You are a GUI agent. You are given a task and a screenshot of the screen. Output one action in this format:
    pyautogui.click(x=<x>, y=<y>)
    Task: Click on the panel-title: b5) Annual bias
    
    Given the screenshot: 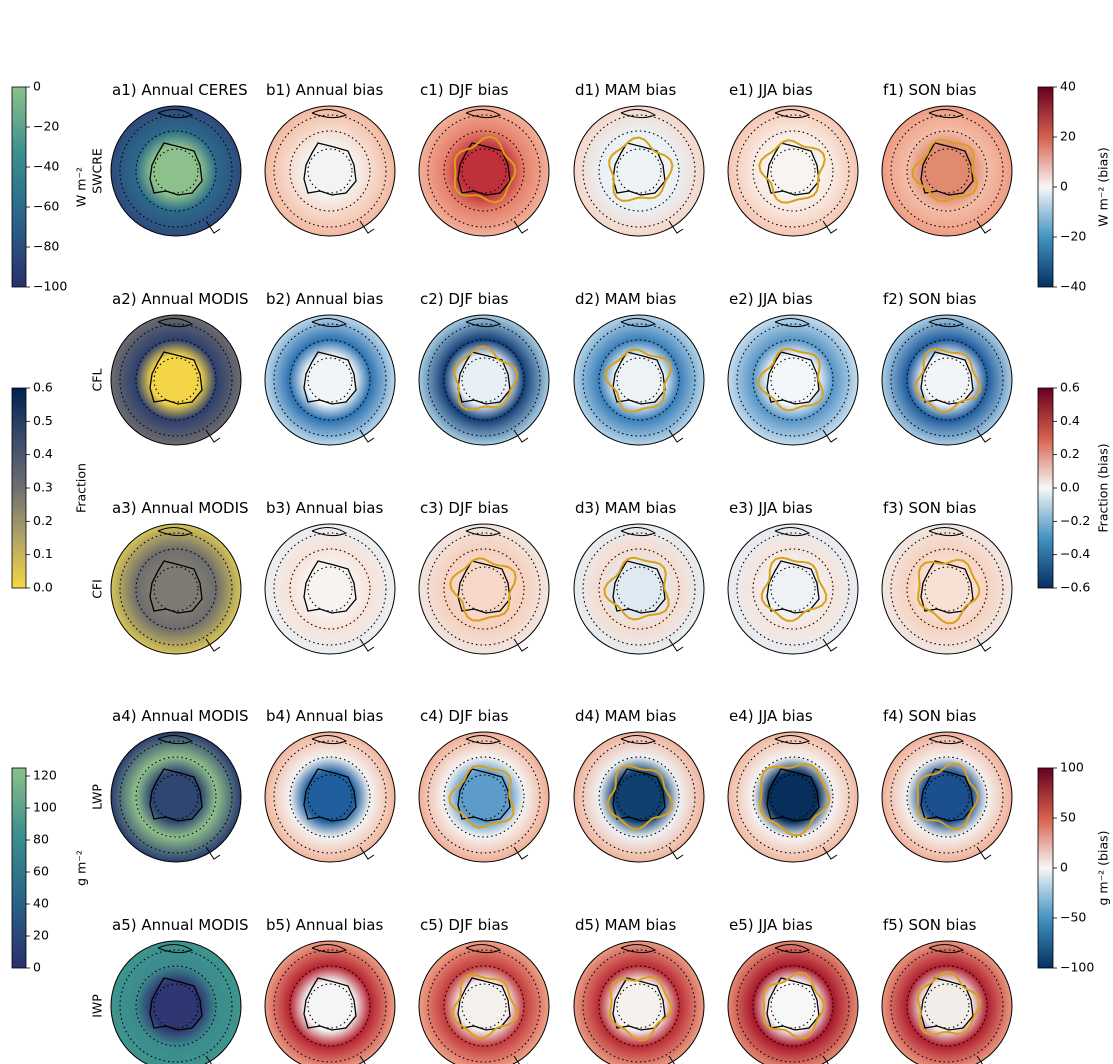 What is the action you would take?
    pyautogui.click(x=324, y=925)
    